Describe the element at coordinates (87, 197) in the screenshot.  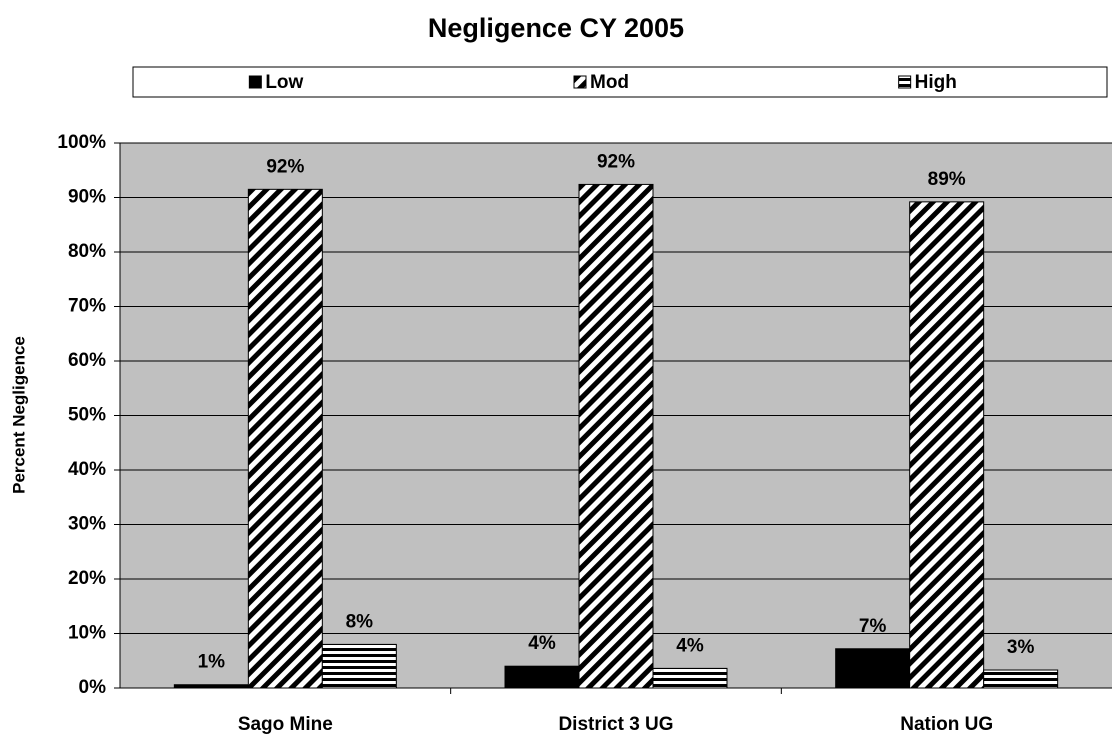
I see `y-tick-label: 90%` at that location.